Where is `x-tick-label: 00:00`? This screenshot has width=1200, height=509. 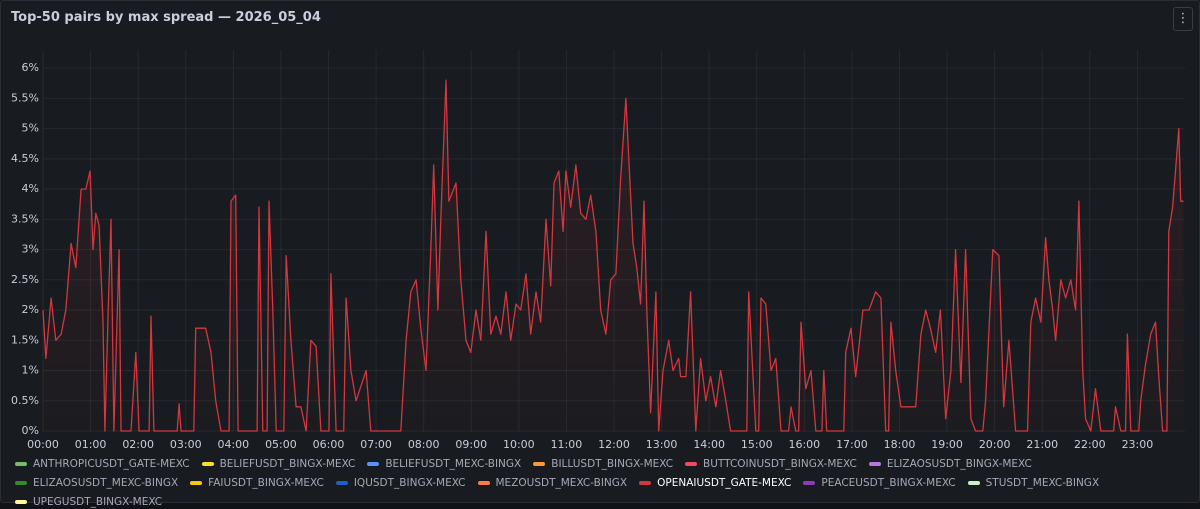 x-tick-label: 00:00 is located at coordinates (43, 444).